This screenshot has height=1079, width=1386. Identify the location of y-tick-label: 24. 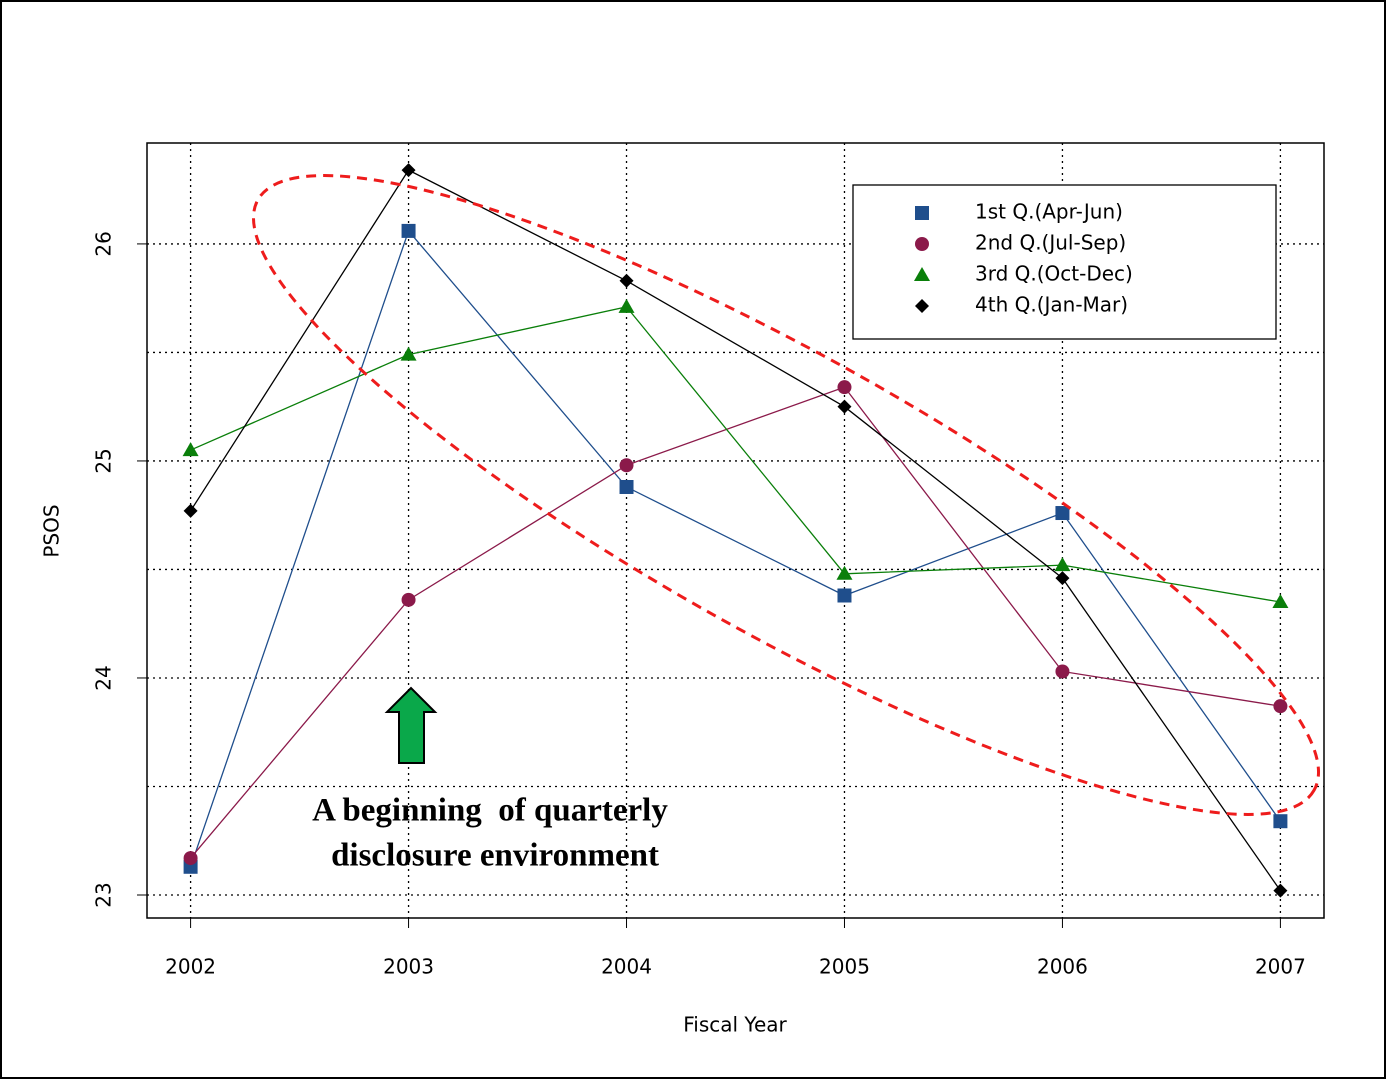
(104, 677).